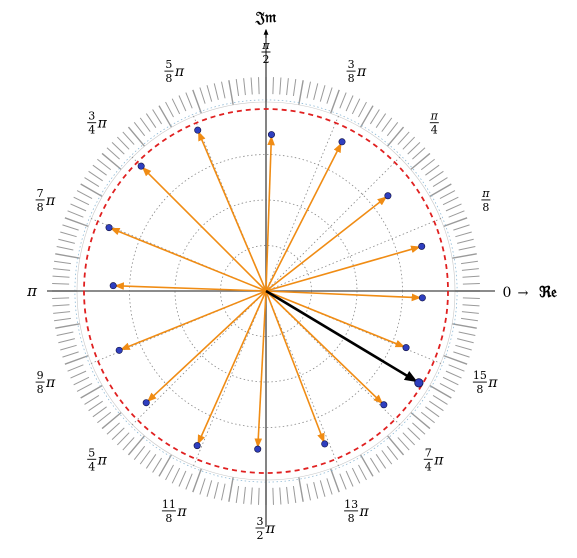 This screenshot has width=577, height=558. Describe the element at coordinates (40, 193) in the screenshot. I see `angle-label-numerator: 7` at that location.